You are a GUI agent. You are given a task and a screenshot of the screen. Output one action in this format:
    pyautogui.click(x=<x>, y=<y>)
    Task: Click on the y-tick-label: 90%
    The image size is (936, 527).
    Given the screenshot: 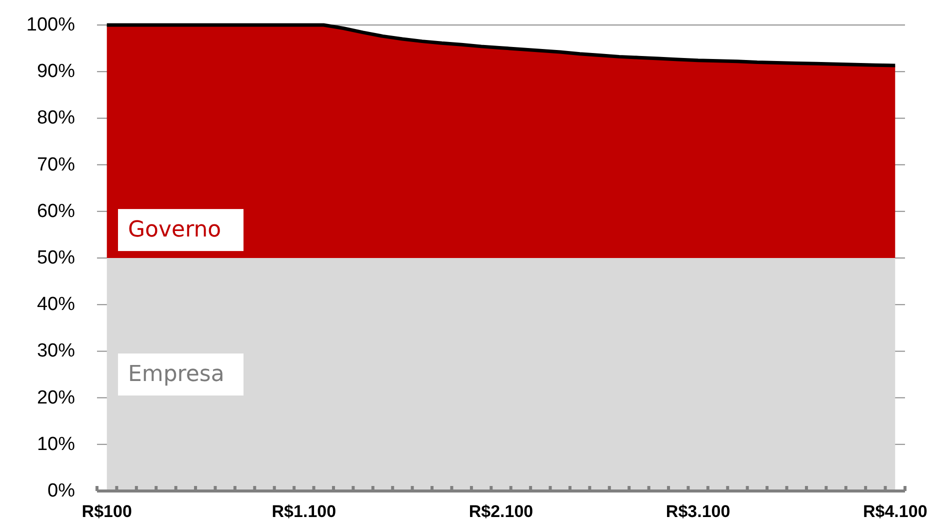 What is the action you would take?
    pyautogui.click(x=56, y=71)
    